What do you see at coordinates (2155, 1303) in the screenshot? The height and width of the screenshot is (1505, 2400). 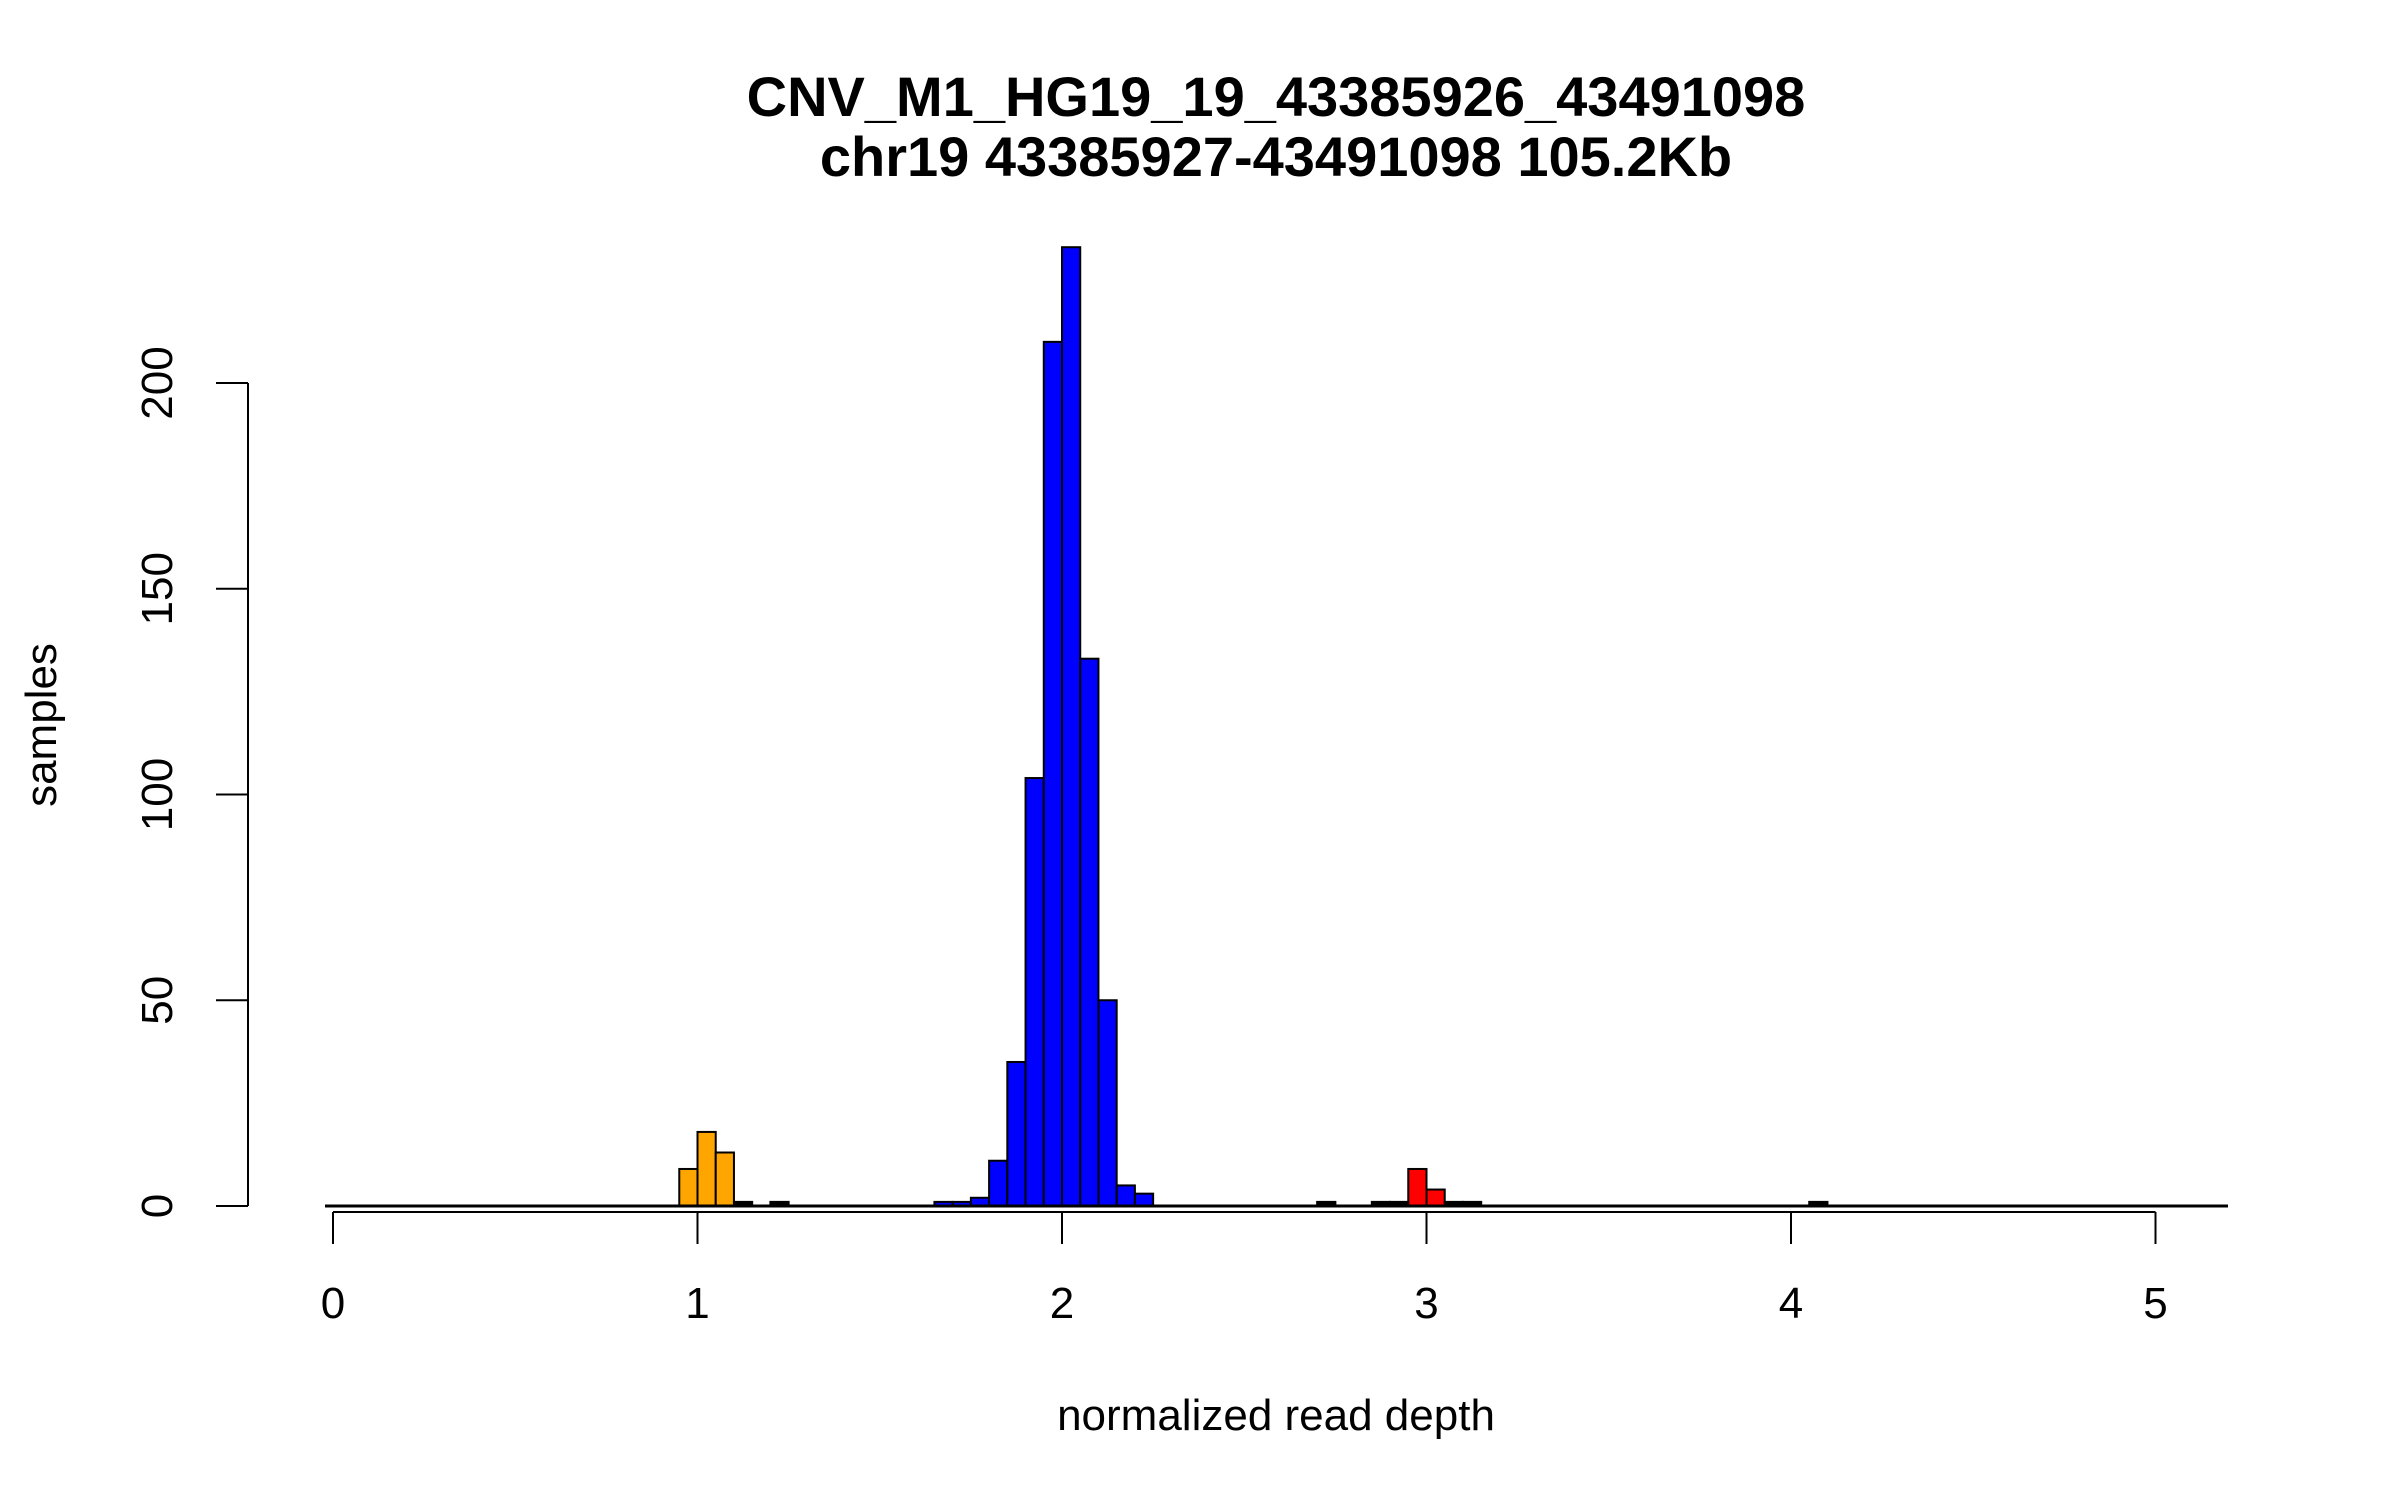 I see `x-tick-label-5: 5` at bounding box center [2155, 1303].